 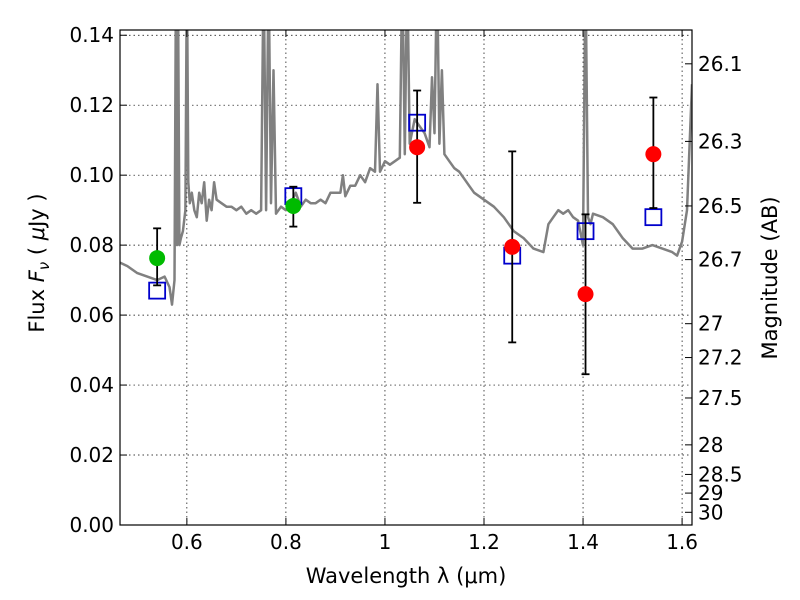 What do you see at coordinates (37, 211) in the screenshot?
I see `y-axis-label-part: Jy )` at bounding box center [37, 211].